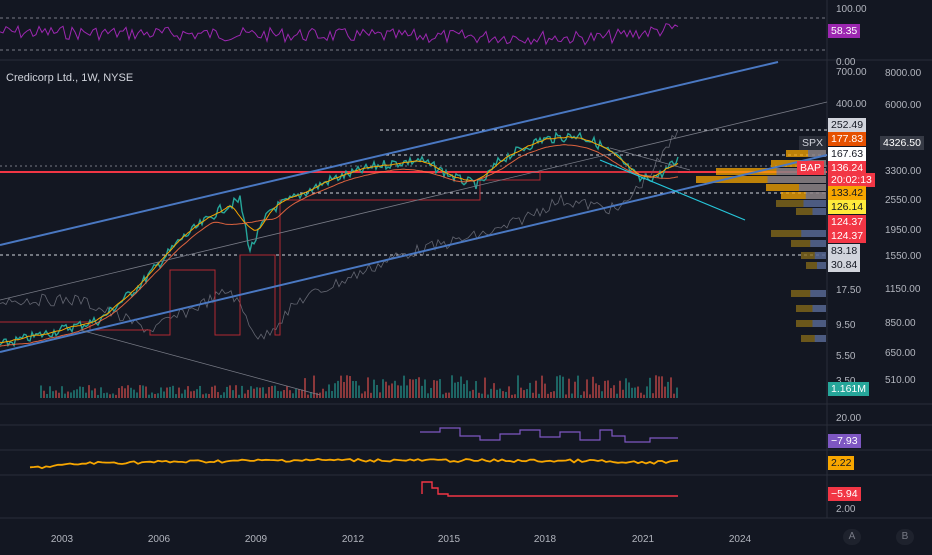 Image resolution: width=932 pixels, height=555 pixels. I want to click on spx-axis-tick: 6000.00, so click(903, 105).